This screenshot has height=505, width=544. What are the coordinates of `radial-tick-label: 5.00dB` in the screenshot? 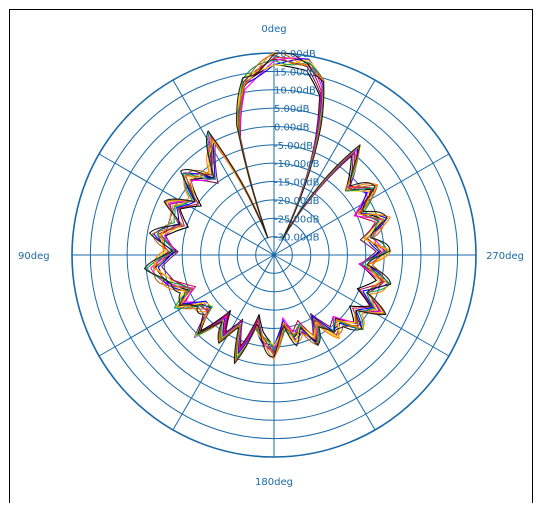 It's located at (292, 109).